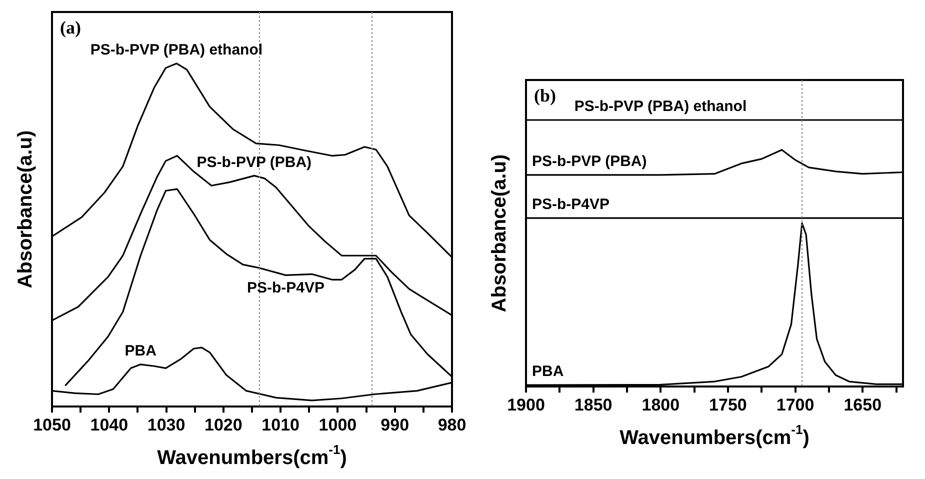 This screenshot has width=925, height=479. Describe the element at coordinates (661, 404) in the screenshot. I see `x-tick-label: 1800` at that location.